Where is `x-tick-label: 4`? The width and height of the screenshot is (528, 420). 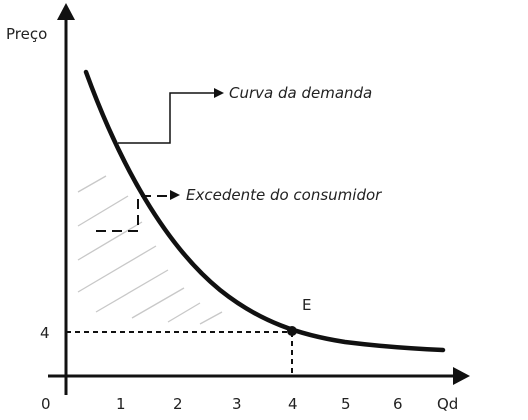 x-tick-label: 4 is located at coordinates (293, 404).